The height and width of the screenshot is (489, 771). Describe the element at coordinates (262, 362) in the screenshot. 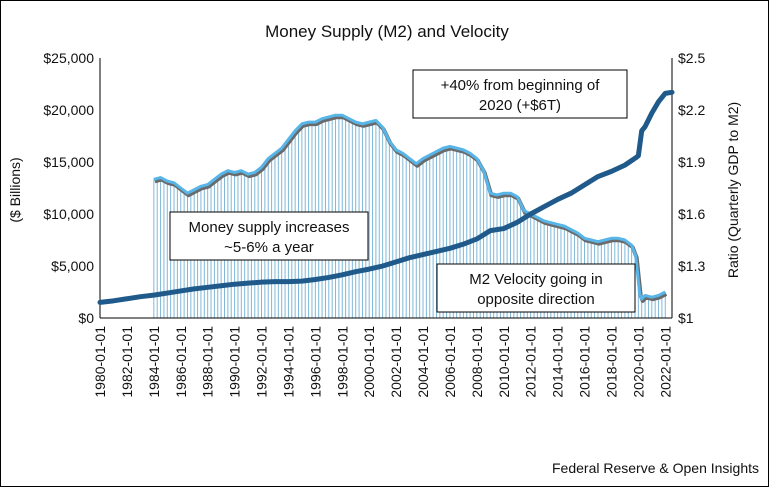

I see `x-tick-label: 1992-01-01` at that location.